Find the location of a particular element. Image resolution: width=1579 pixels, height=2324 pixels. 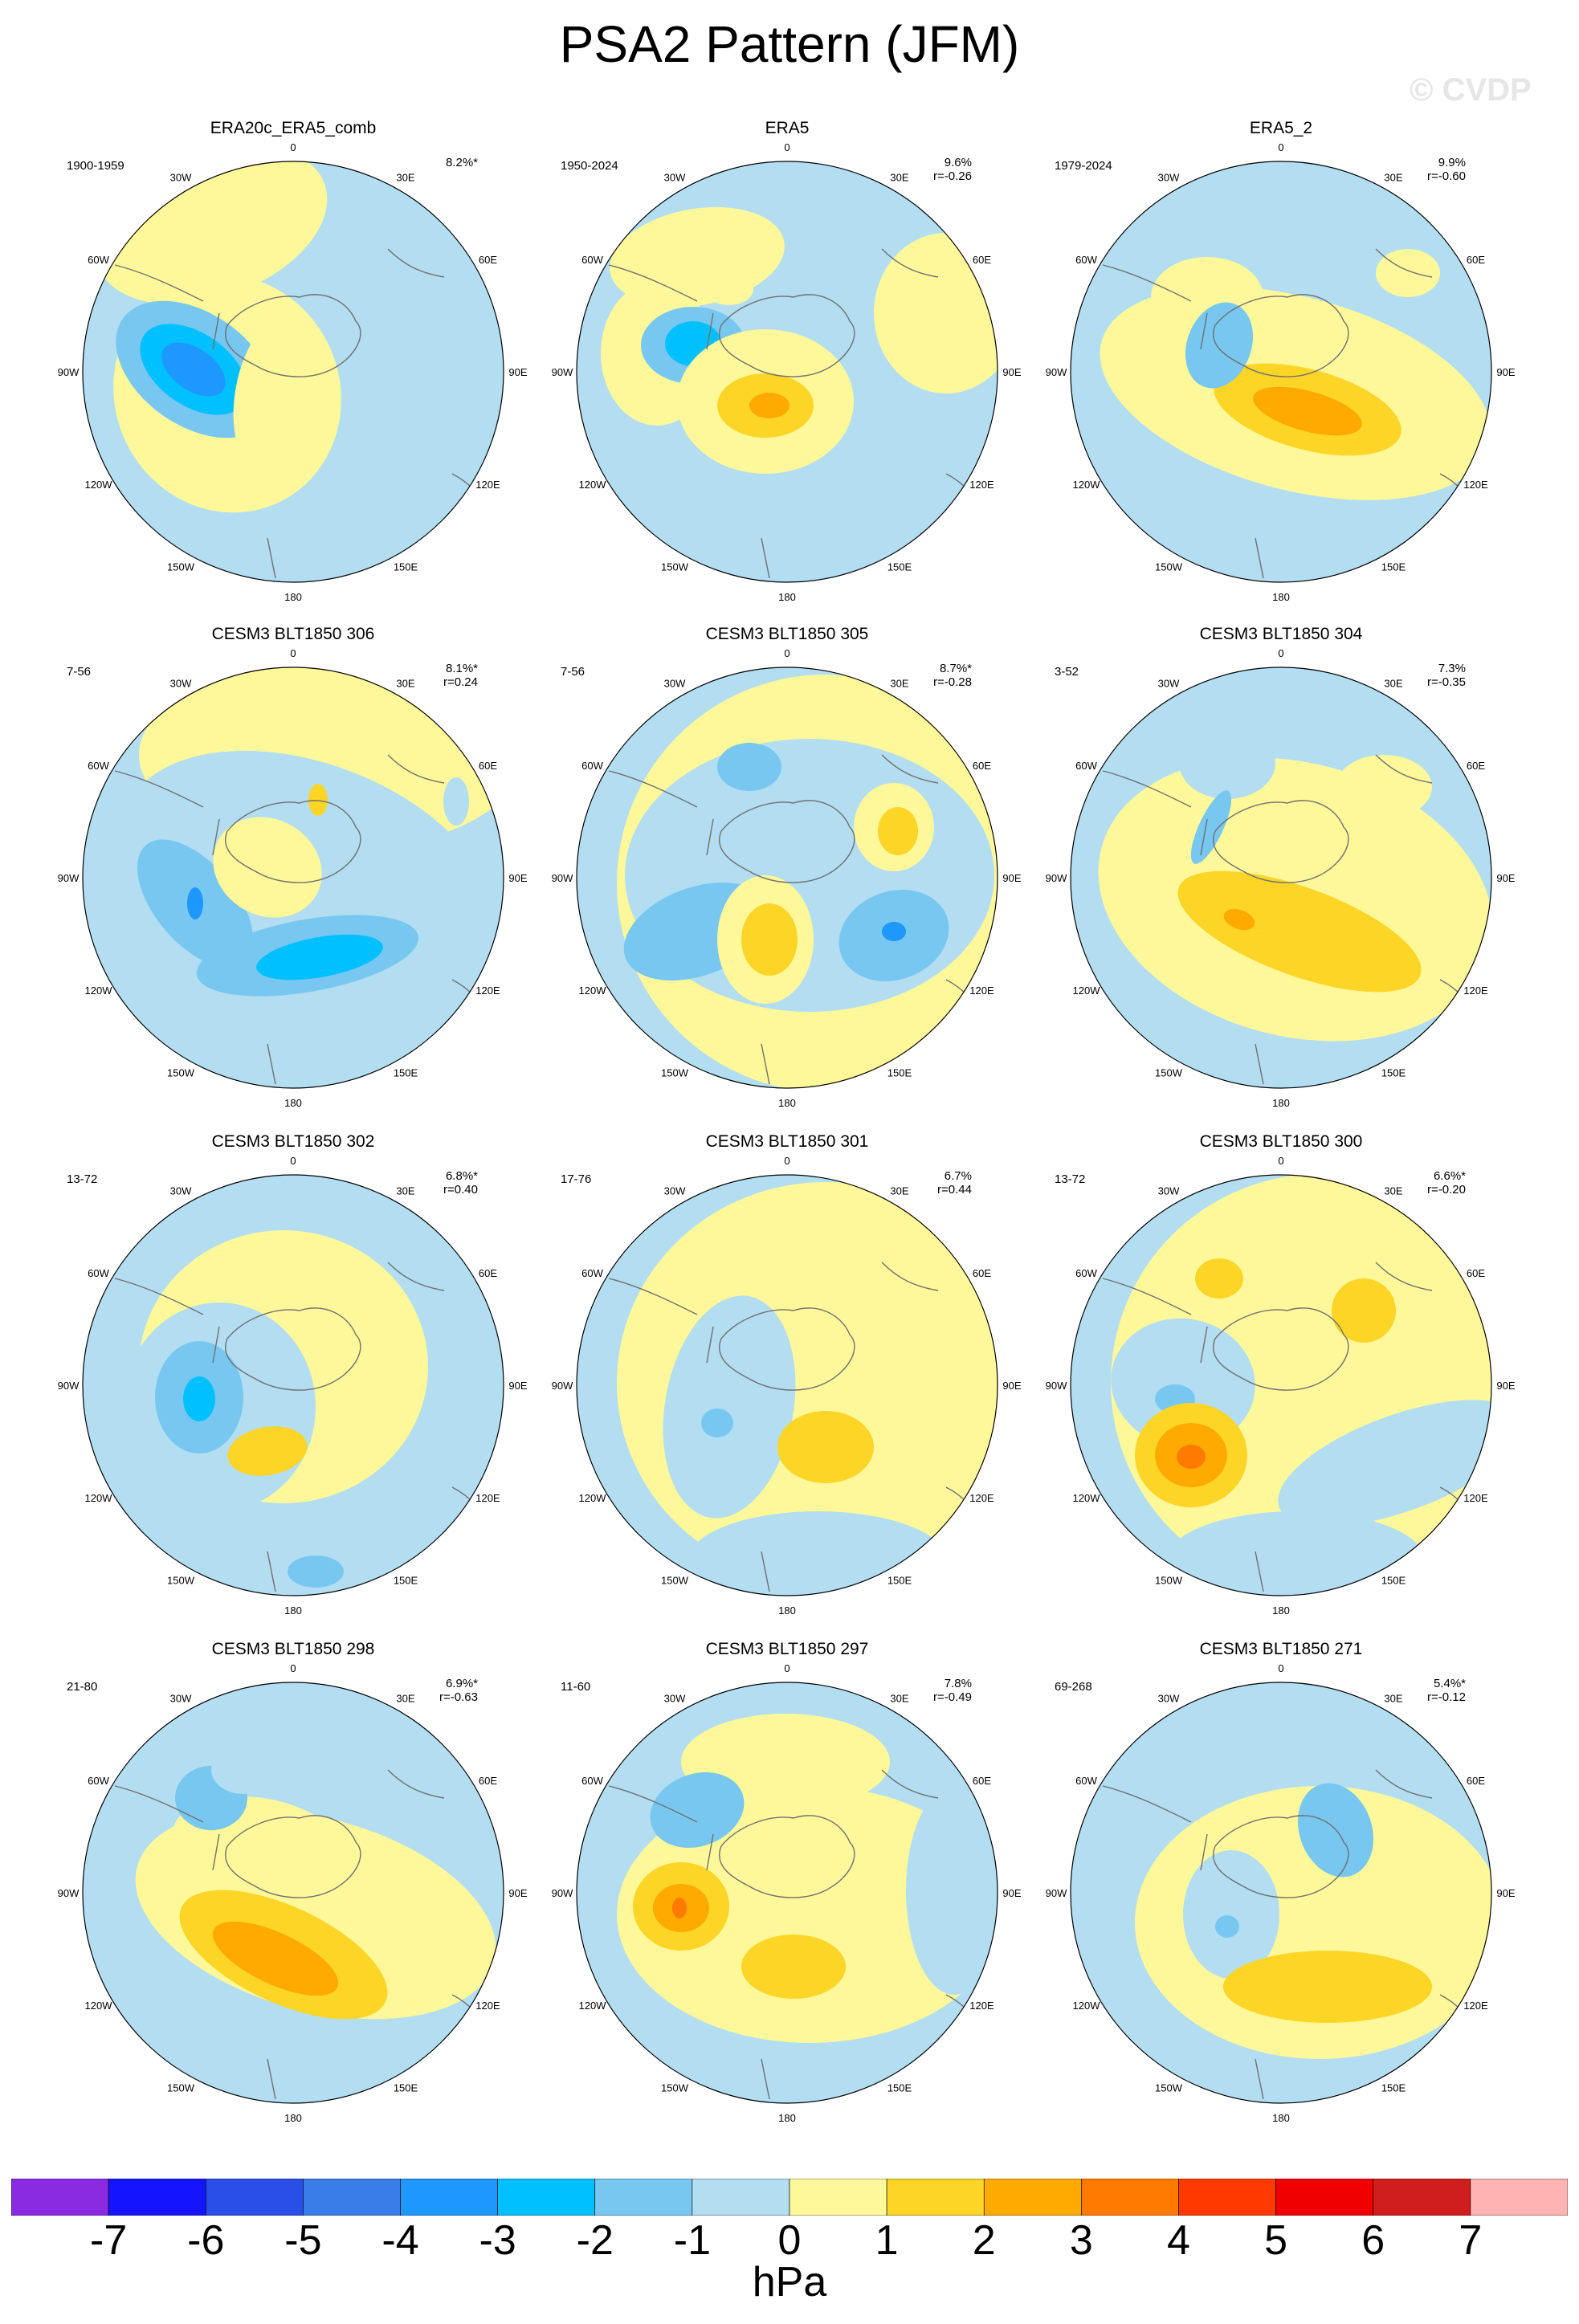

panel-stats: 6.8%* r=0.40 is located at coordinates (434, 1183).